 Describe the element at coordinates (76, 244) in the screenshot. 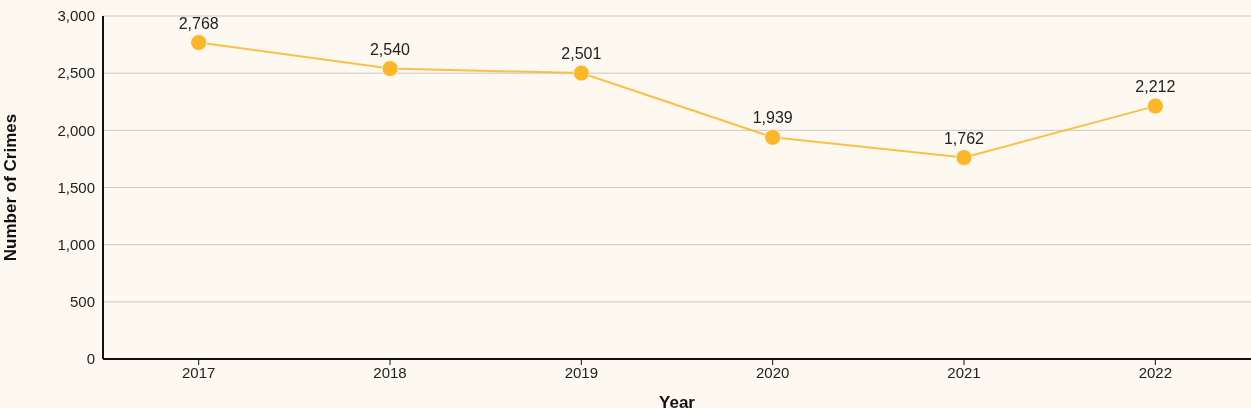

I see `y-tick-label: 1,000` at that location.